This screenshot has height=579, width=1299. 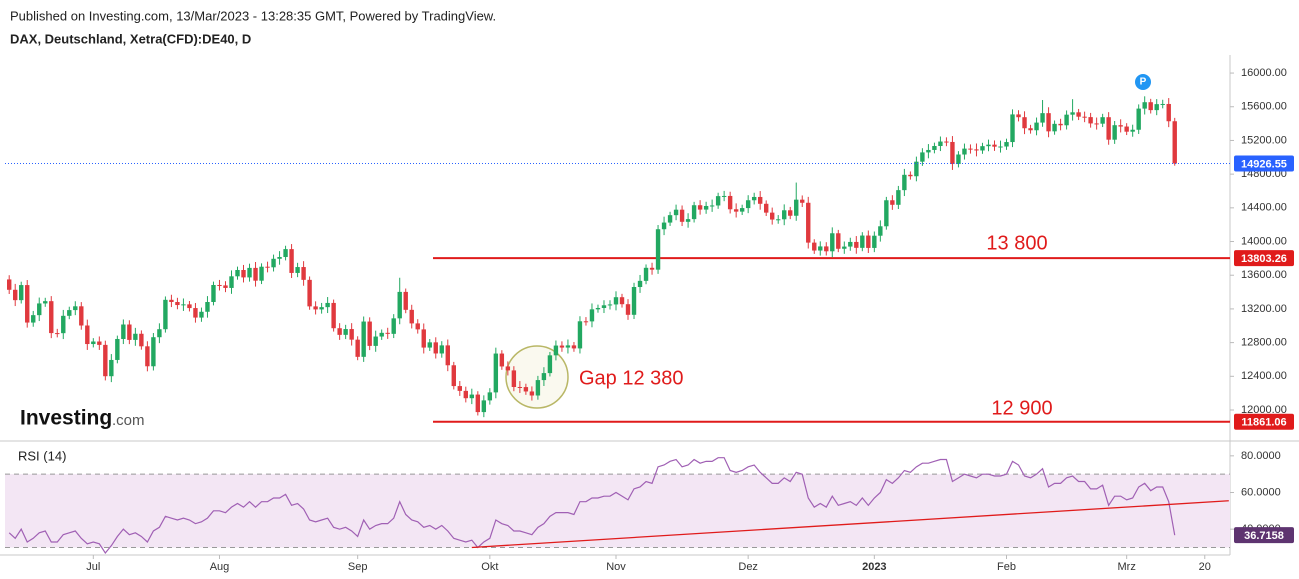 What do you see at coordinates (631, 378) in the screenshot?
I see `annotation: Gap 12 380` at bounding box center [631, 378].